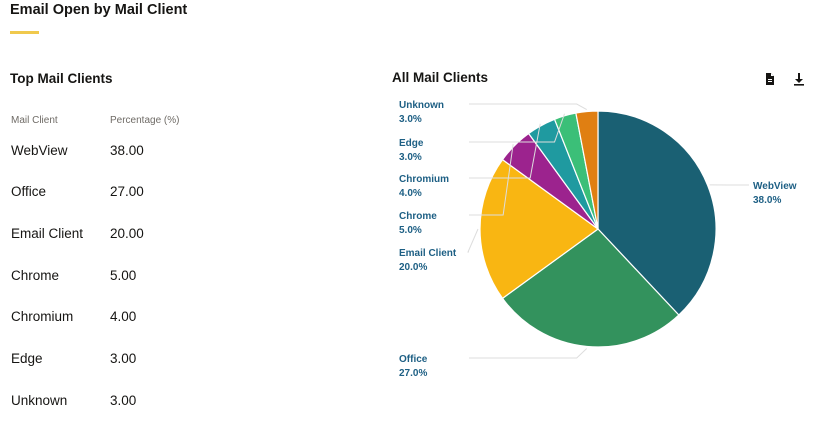 Image resolution: width=821 pixels, height=433 pixels. What do you see at coordinates (440, 77) in the screenshot?
I see `chart-title: All Mail Clients` at bounding box center [440, 77].